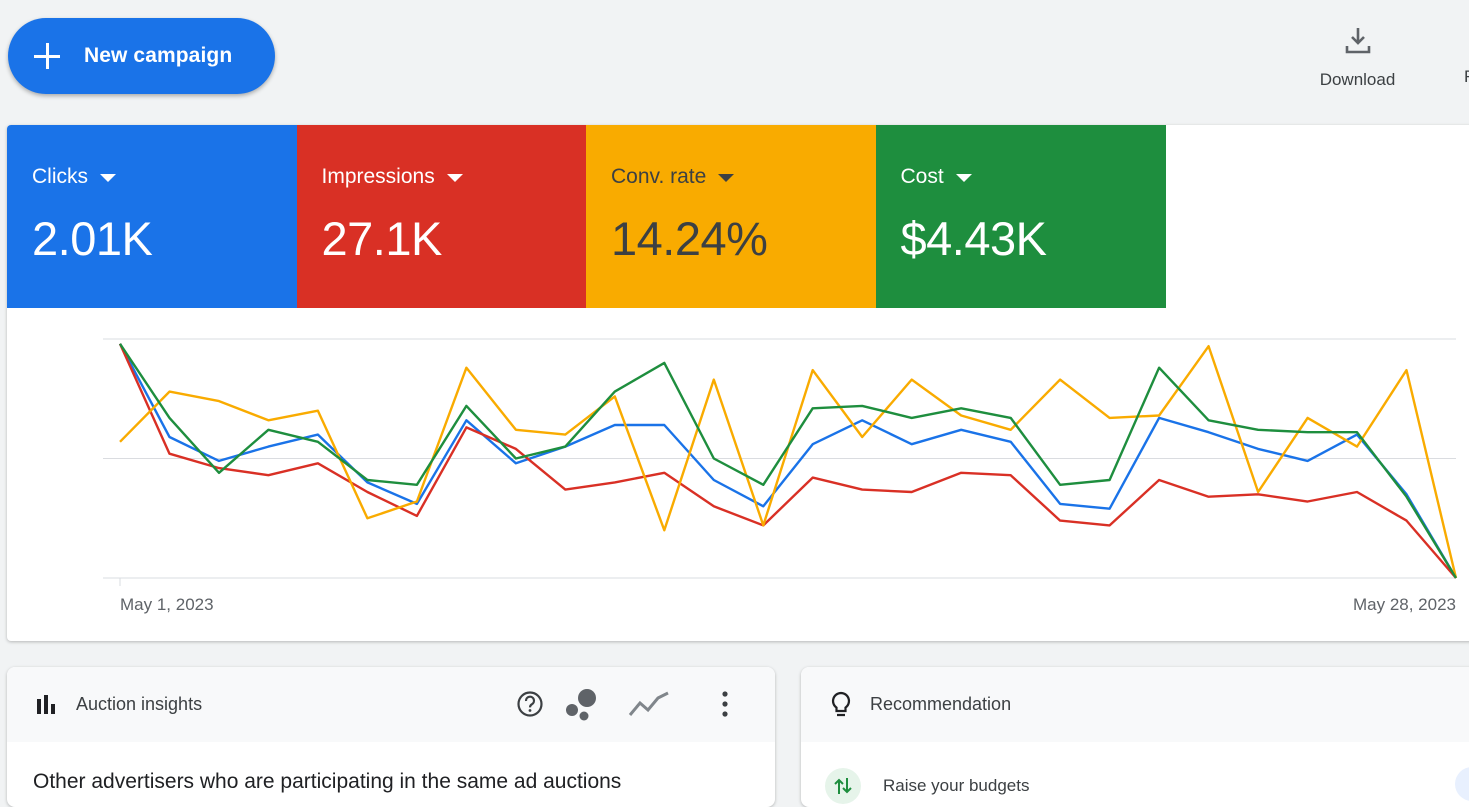  Describe the element at coordinates (582, 704) in the screenshot. I see `scatter-plot-icon` at that location.